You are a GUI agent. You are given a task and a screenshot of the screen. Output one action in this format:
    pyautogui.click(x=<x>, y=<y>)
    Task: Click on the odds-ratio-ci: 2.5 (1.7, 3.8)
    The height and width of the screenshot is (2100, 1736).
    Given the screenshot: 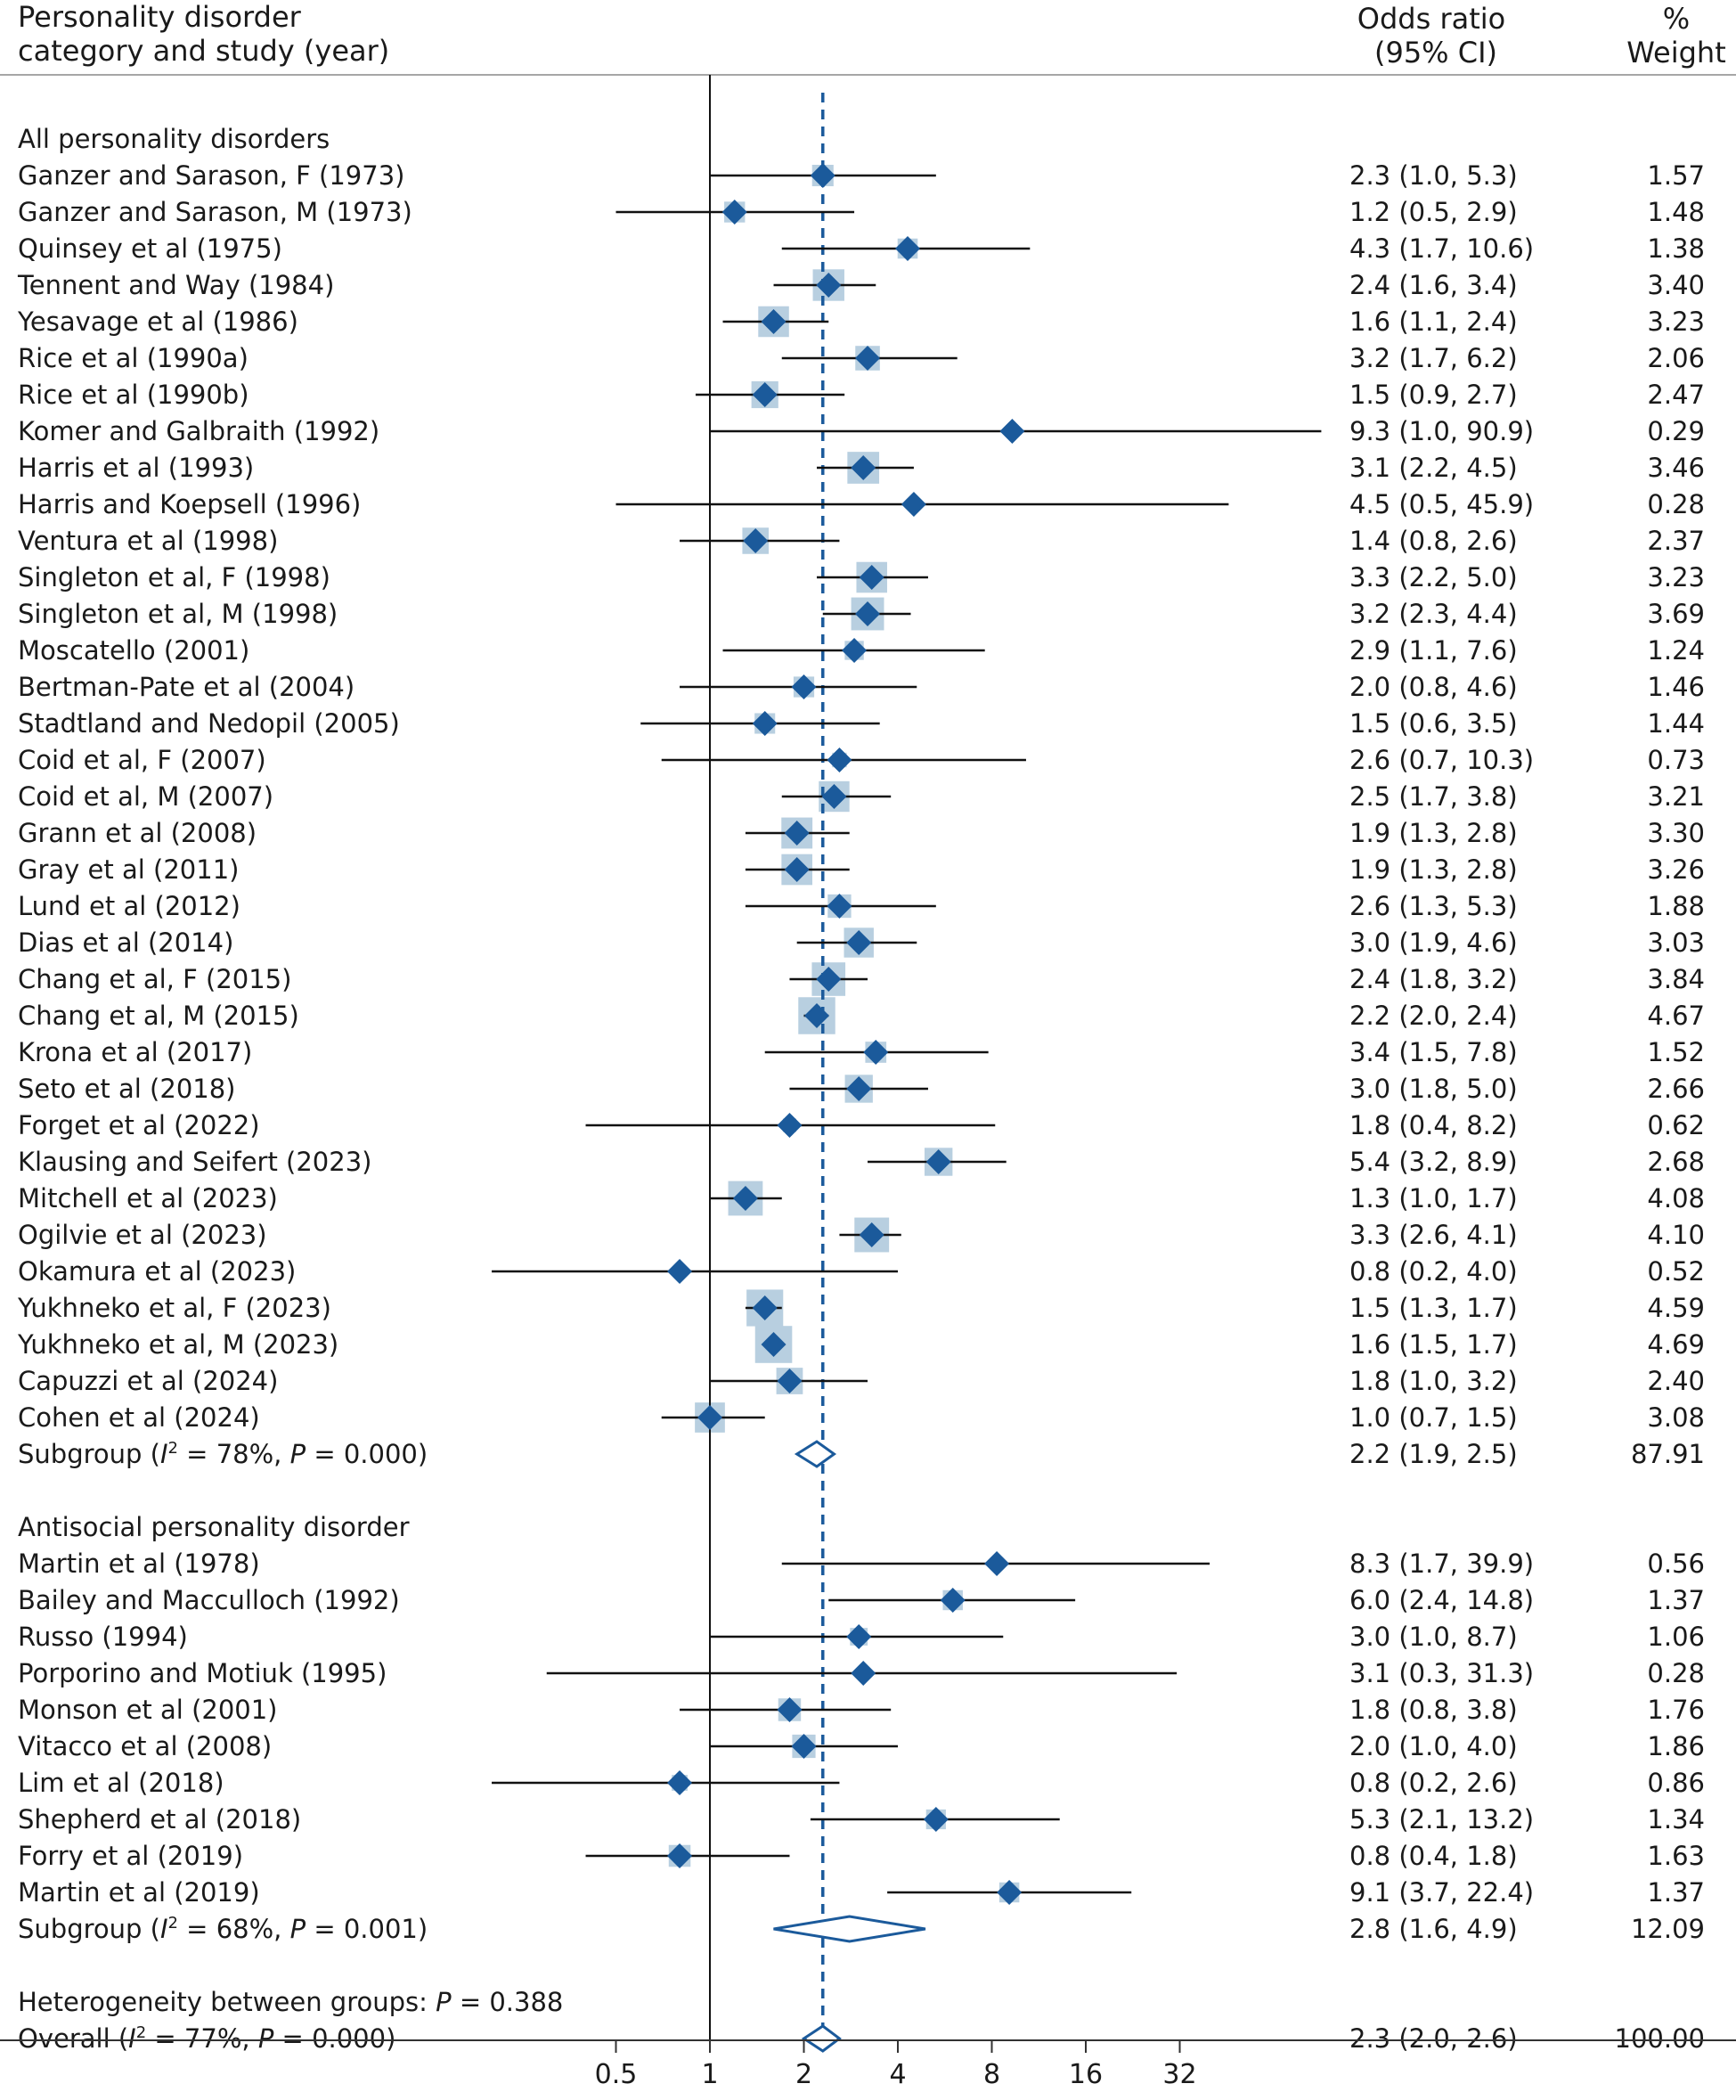 What is the action you would take?
    pyautogui.click(x=1433, y=797)
    